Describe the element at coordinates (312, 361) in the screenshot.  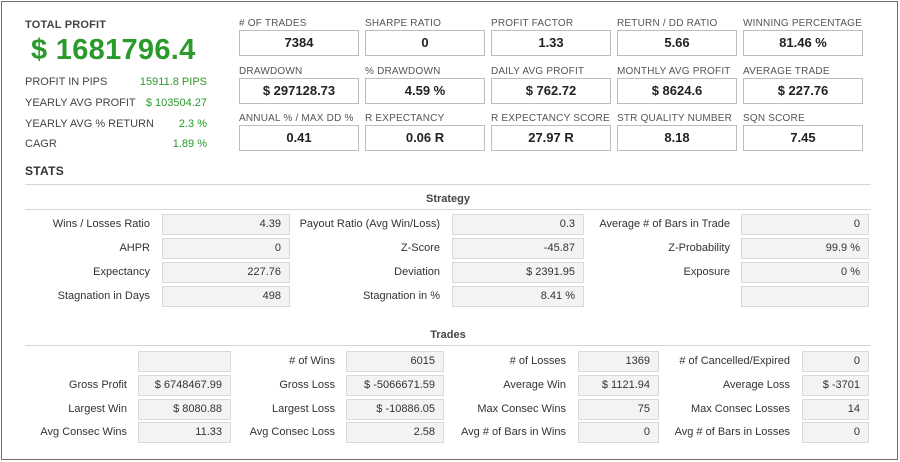
I see `trades-label: # of Wins` at that location.